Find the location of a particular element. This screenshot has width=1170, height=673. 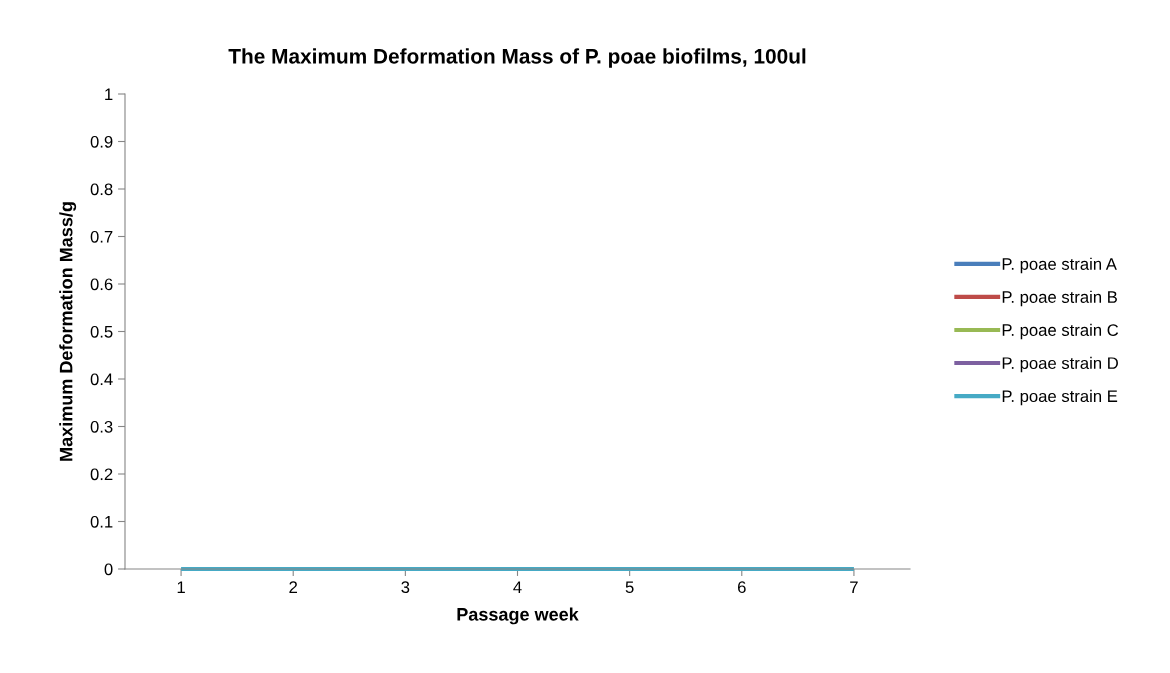

x-tick-label: 1 is located at coordinates (181, 587).